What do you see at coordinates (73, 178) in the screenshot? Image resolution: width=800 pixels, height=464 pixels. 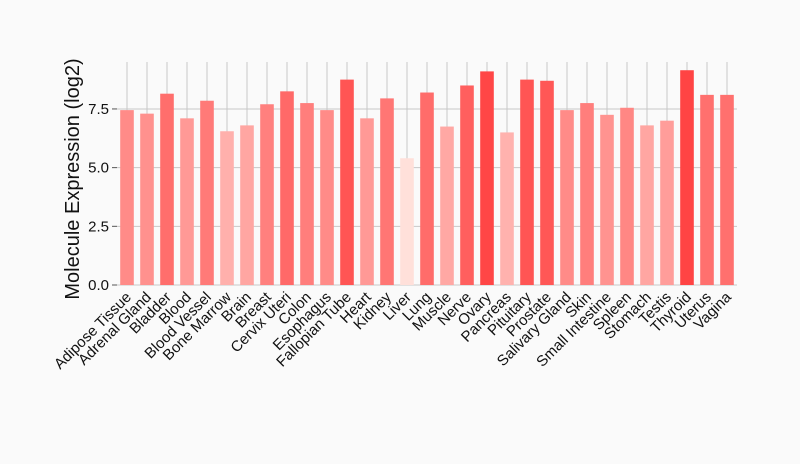 I see `y-axis-title: Molecule Expression (log2)` at bounding box center [73, 178].